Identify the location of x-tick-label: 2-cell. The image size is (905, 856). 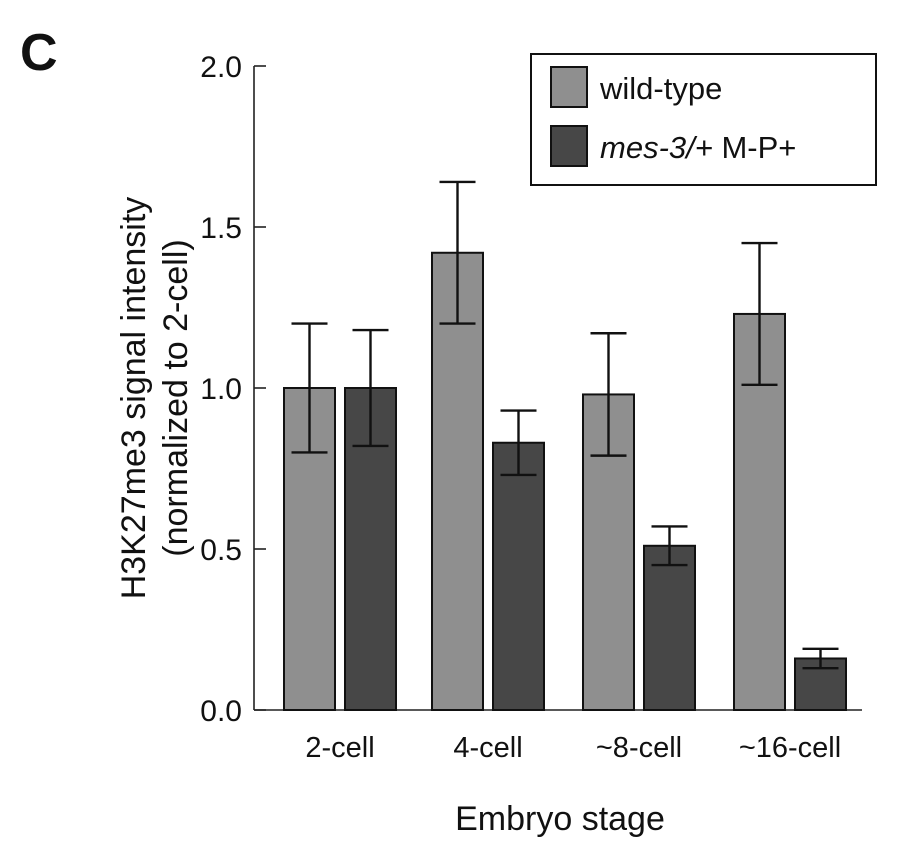
(339, 748).